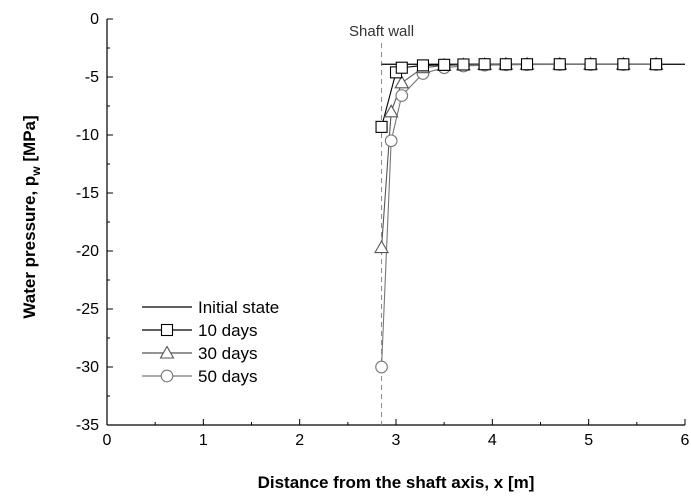  I want to click on legend: Initial state 10 days 30 days 50 days, so click(210, 342).